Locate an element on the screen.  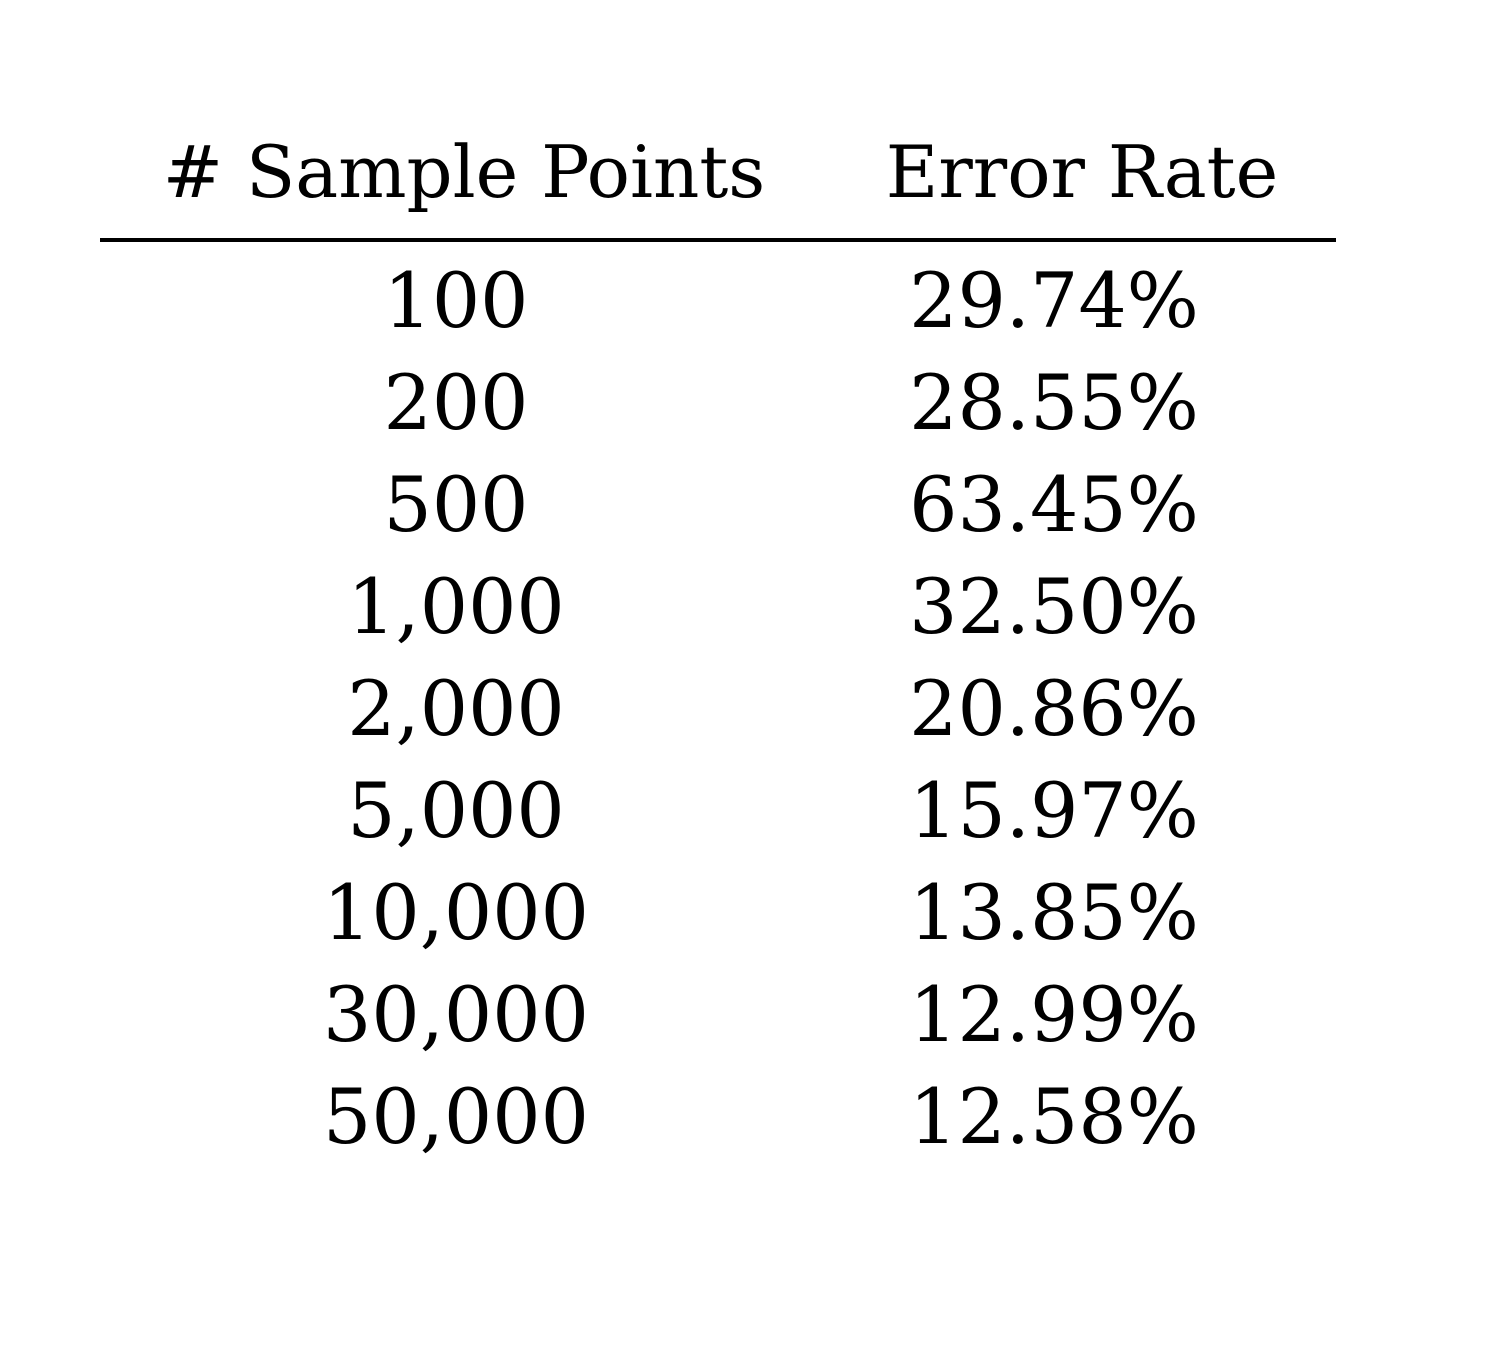
table-row: 500 63.45% is located at coordinates (718, 505).